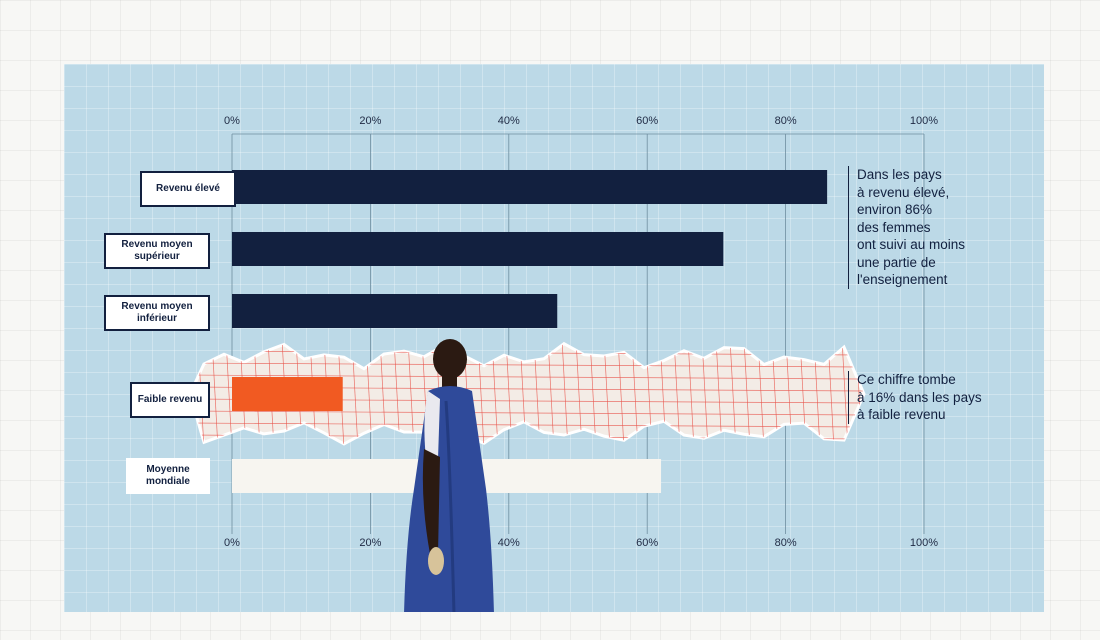  What do you see at coordinates (509, 121) in the screenshot?
I see `x-tick-label-top: 40%` at bounding box center [509, 121].